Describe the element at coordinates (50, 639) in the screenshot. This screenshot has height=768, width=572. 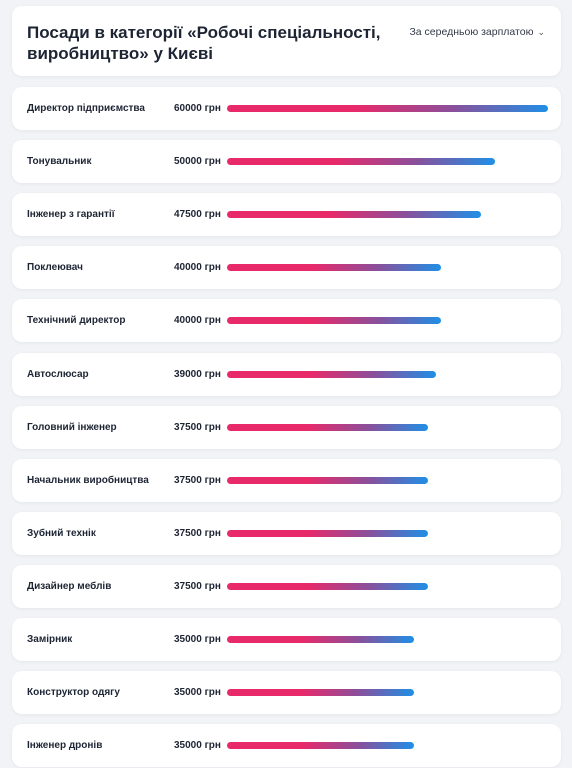
I see `position-title: Замірник` at that location.